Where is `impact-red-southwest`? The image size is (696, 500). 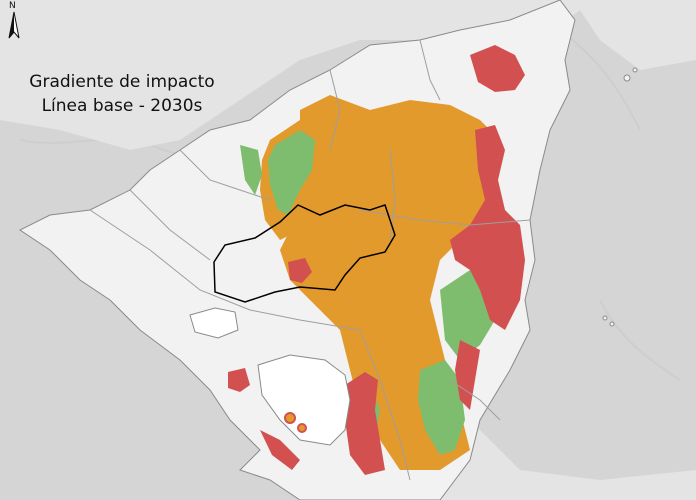 impact-red-southwest is located at coordinates (365, 423).